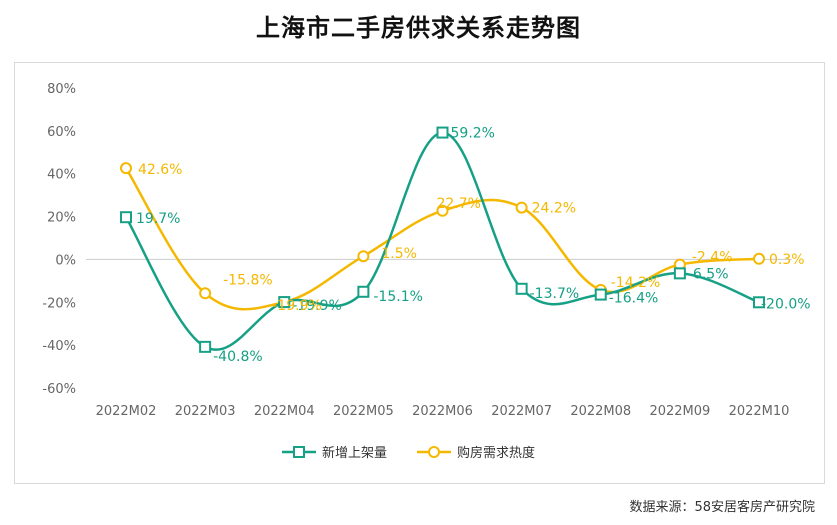 This screenshot has width=837, height=525. Describe the element at coordinates (126, 411) in the screenshot. I see `x-tick-label: 2022M02` at that location.